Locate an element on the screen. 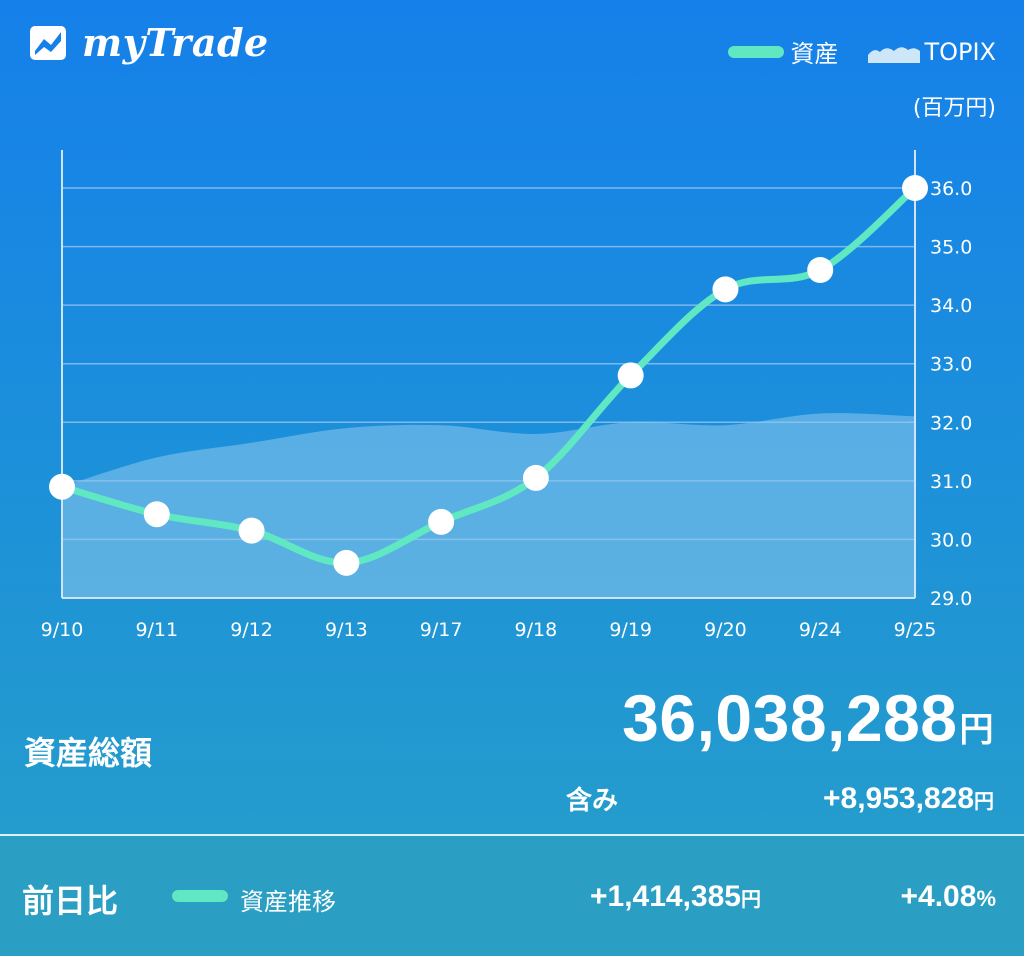 The height and width of the screenshot is (956, 1024). chart-unit-label: (百万円) is located at coordinates (954, 108).